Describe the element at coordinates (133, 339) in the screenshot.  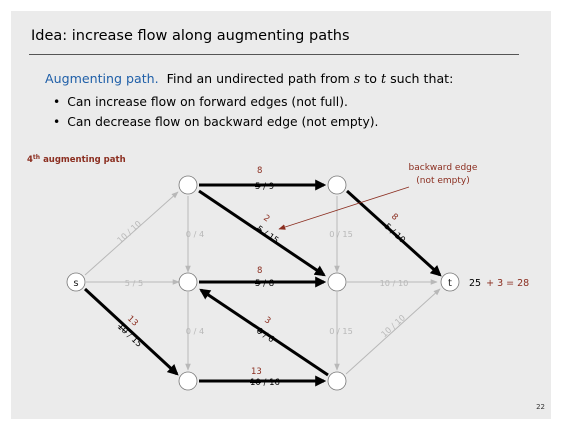
I see `edge-s-c-capacity: / 15` at that location.